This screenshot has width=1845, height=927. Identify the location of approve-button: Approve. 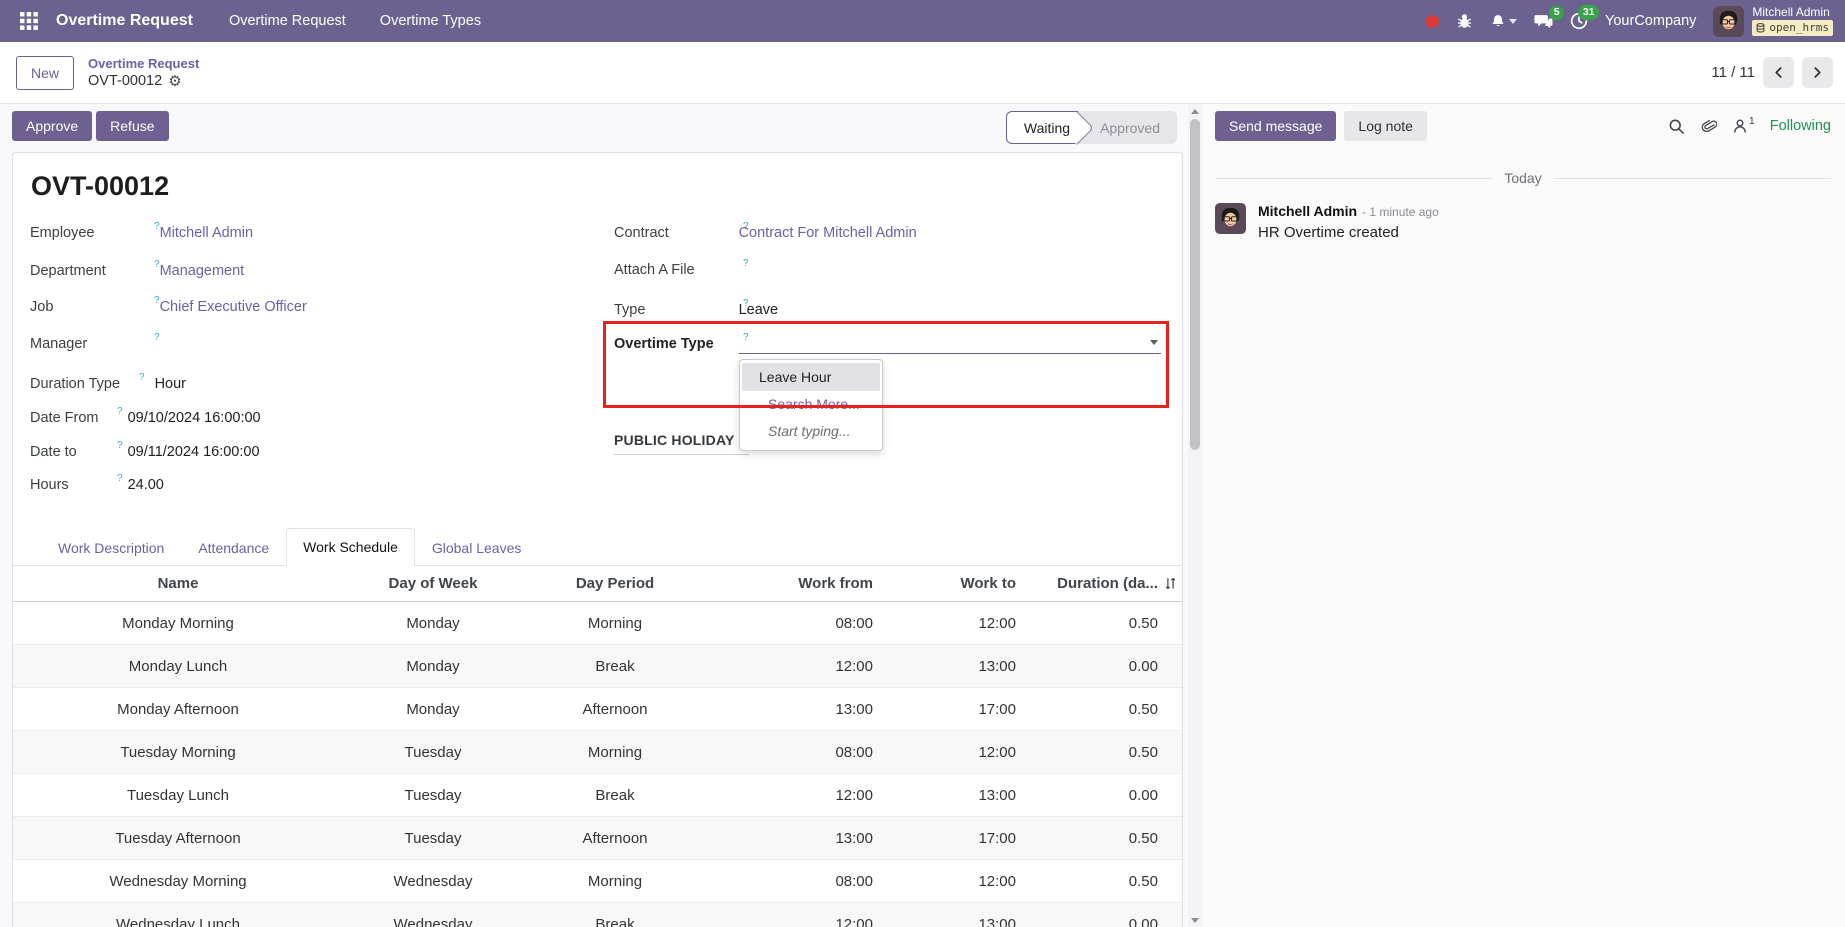
(52, 126).